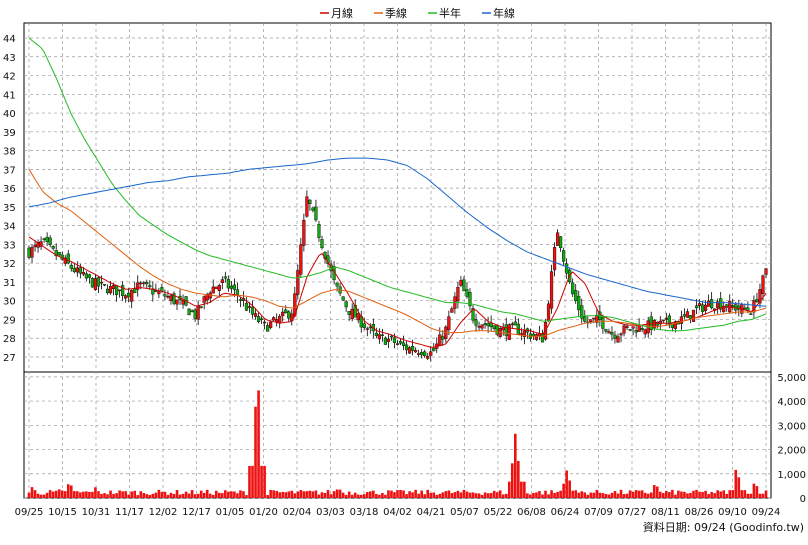 This screenshot has height=545, width=808. Describe the element at coordinates (9, 264) in the screenshot. I see `price-tick-label: 32` at that location.